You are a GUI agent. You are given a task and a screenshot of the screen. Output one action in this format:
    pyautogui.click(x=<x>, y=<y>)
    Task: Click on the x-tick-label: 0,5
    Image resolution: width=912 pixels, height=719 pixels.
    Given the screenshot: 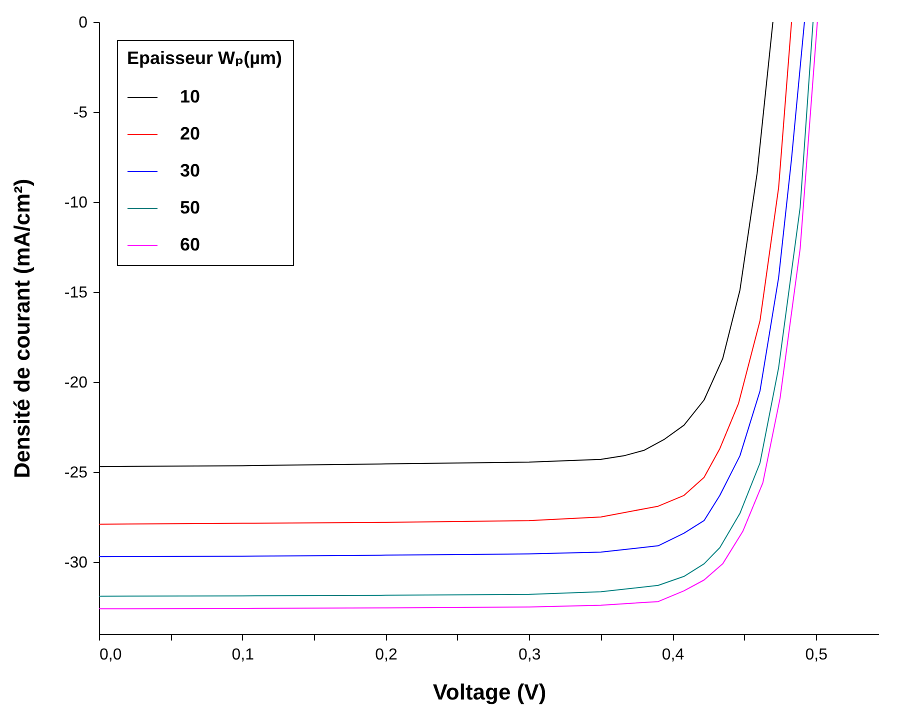 What is the action you would take?
    pyautogui.click(x=816, y=655)
    